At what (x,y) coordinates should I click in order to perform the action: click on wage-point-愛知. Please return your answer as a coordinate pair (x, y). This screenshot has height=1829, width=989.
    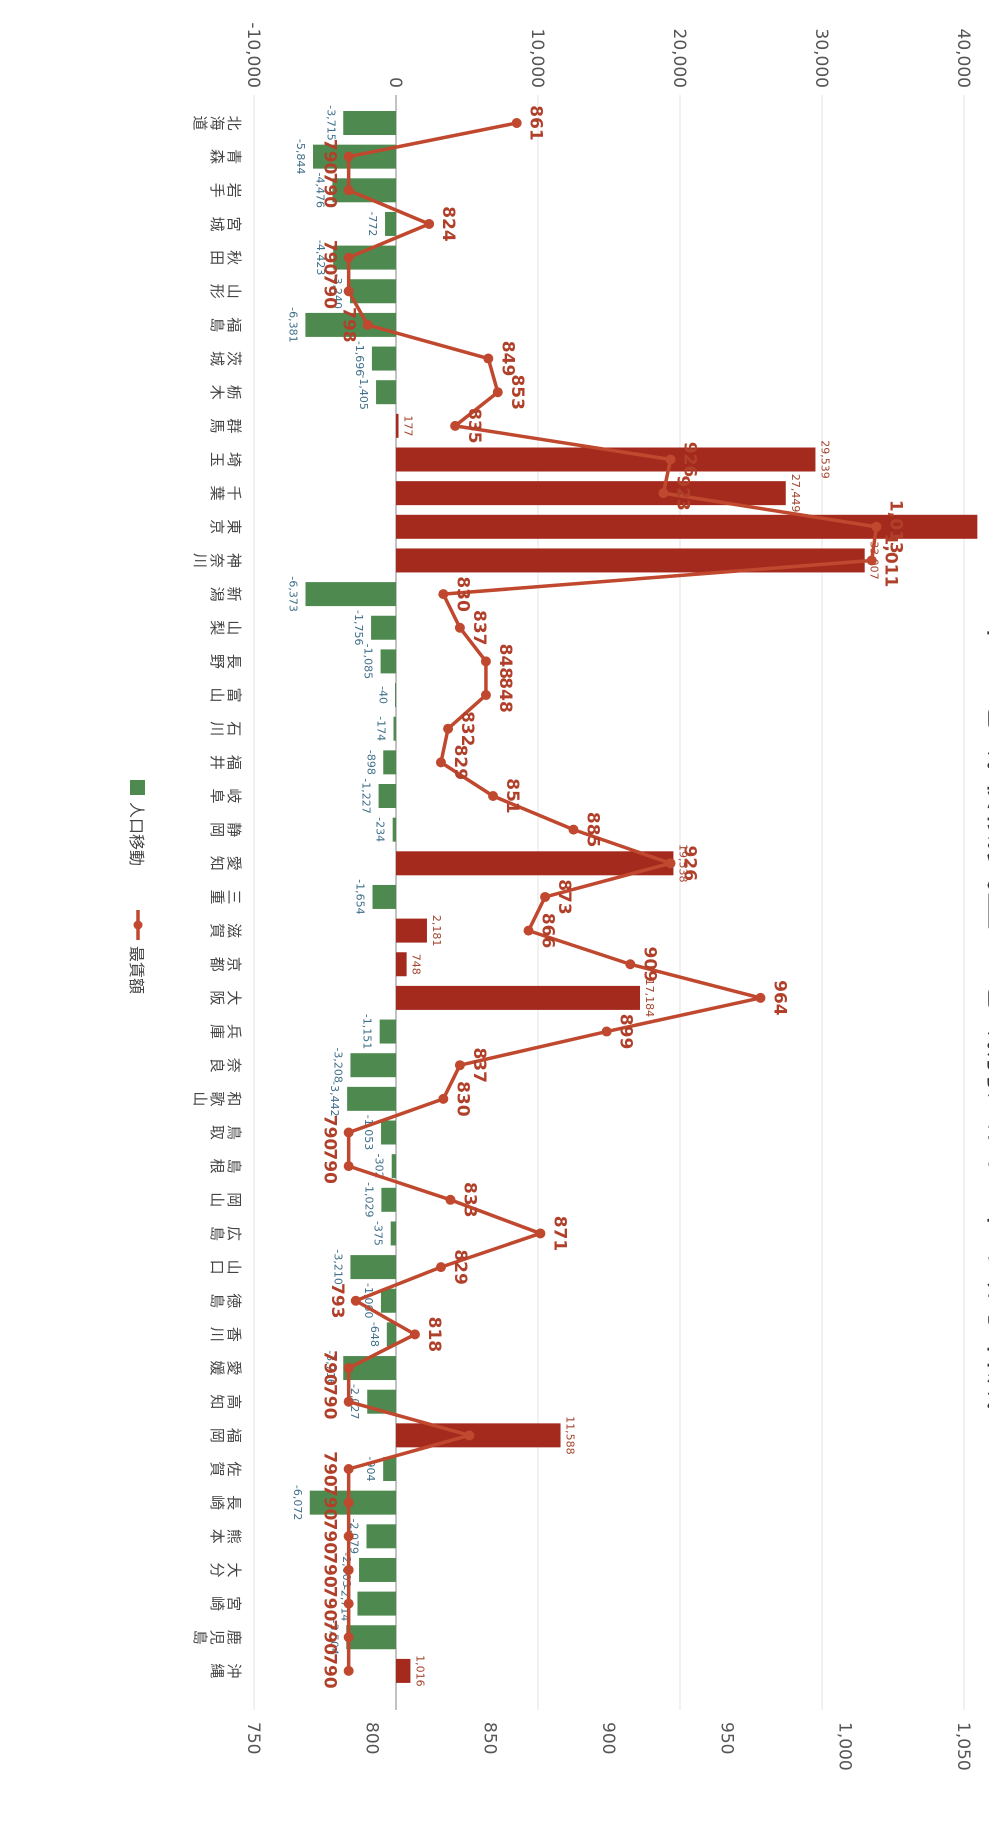
    Looking at the image, I should click on (670, 863).